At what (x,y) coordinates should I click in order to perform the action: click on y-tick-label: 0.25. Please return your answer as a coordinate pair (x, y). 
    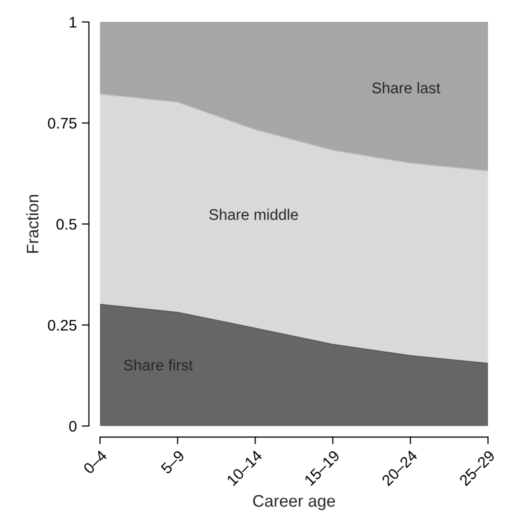
    Looking at the image, I should click on (62, 325).